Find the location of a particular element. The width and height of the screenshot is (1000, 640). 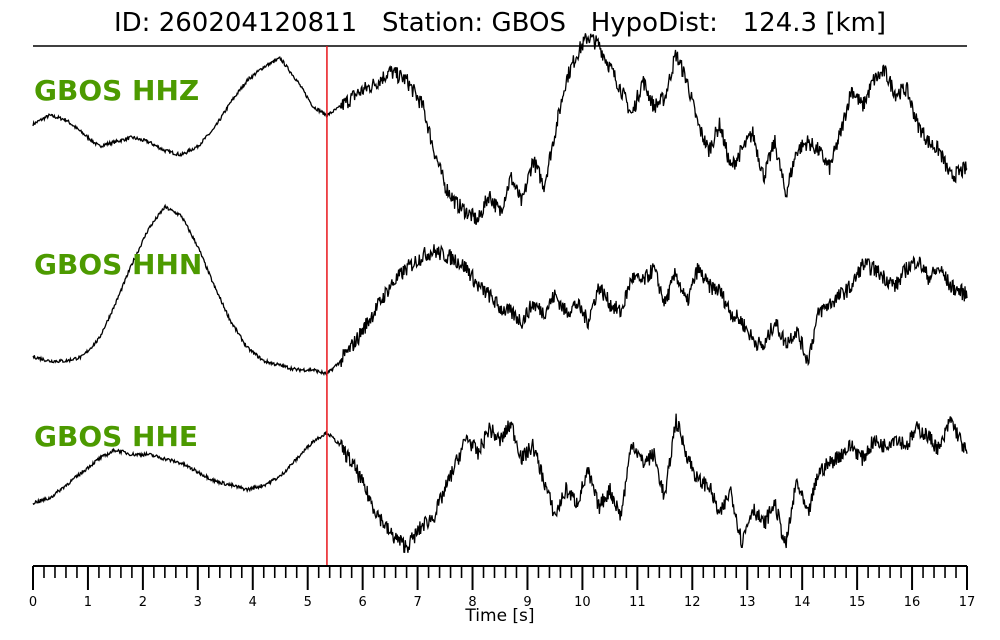

x-tick-label: 10 is located at coordinates (582, 602).